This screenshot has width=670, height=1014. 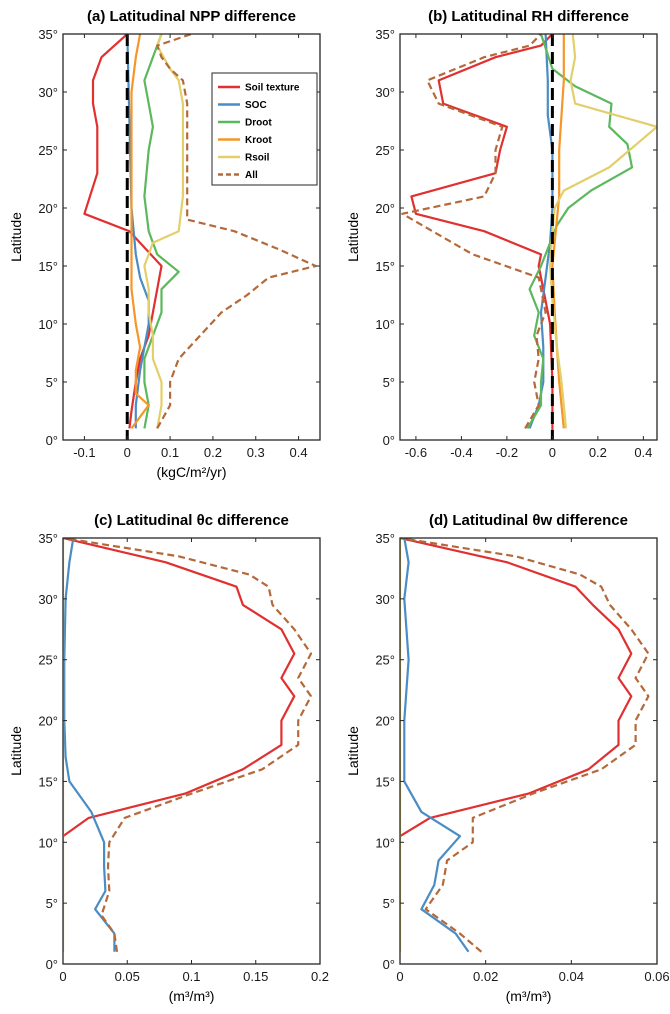 I want to click on chart-title: (d) Latitudinal θw difference, so click(x=528, y=520).